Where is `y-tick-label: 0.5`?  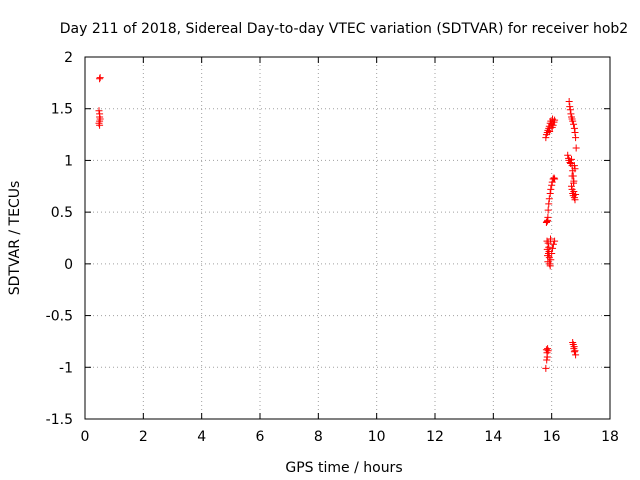
y-tick-label: 0.5 is located at coordinates (62, 213).